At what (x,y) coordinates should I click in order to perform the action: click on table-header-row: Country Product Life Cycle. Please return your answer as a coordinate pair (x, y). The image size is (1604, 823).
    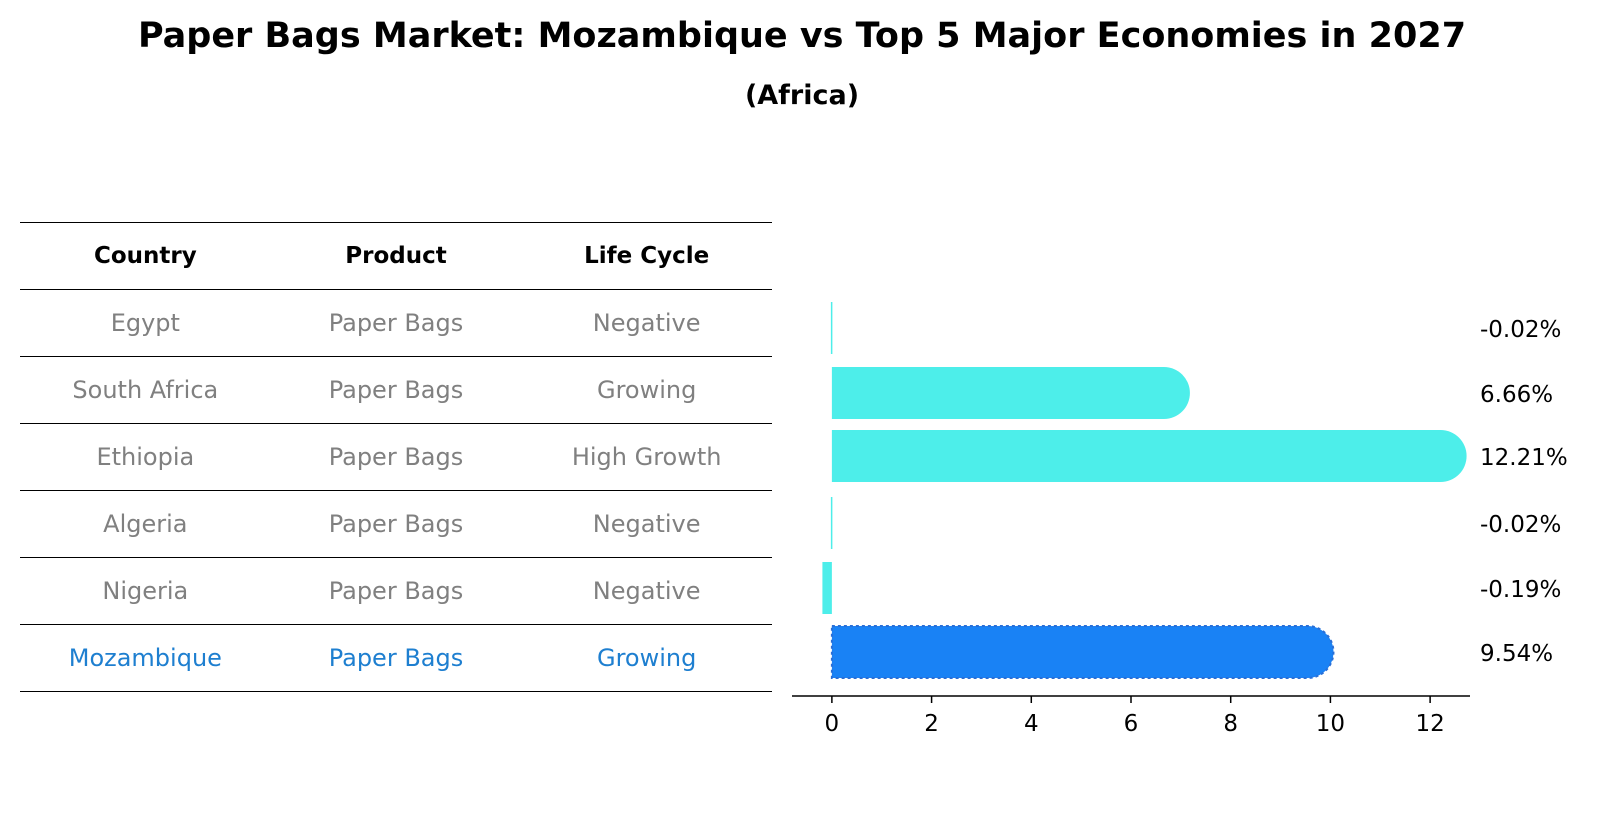
    Looking at the image, I should click on (396, 256).